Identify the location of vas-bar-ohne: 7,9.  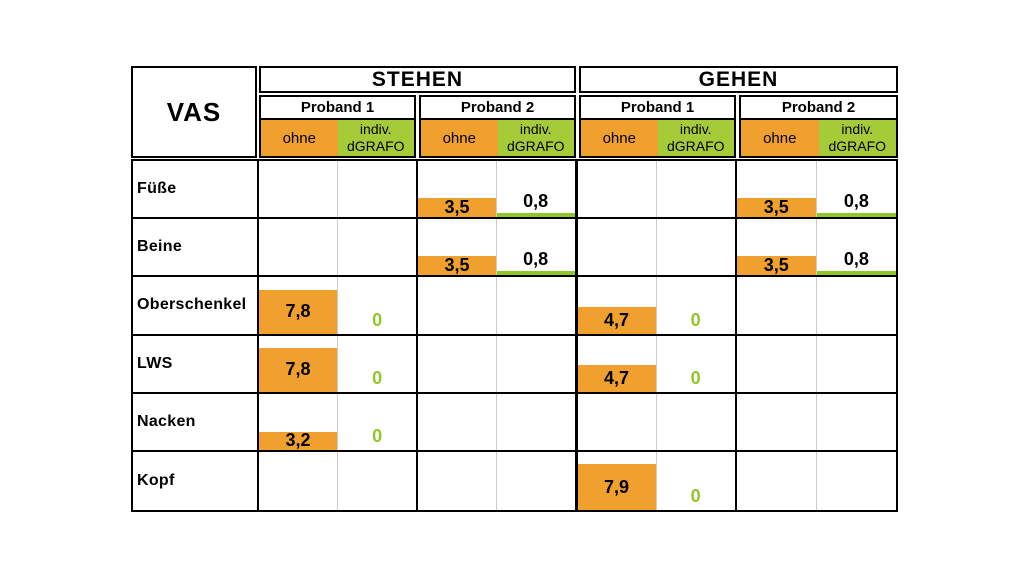
(616, 487).